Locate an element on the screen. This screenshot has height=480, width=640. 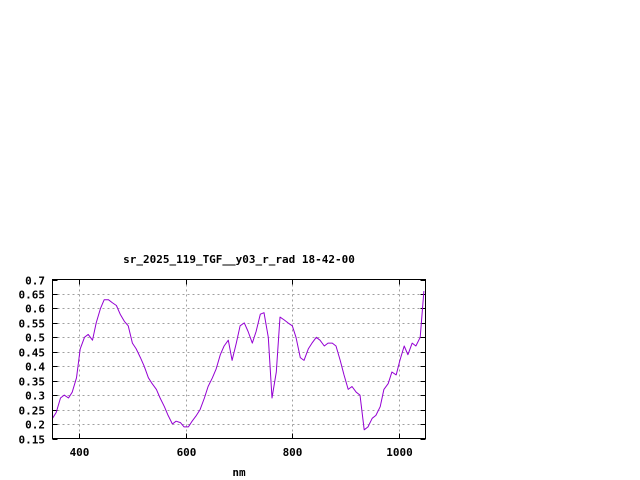
x-axis-label: nm is located at coordinates (239, 472).